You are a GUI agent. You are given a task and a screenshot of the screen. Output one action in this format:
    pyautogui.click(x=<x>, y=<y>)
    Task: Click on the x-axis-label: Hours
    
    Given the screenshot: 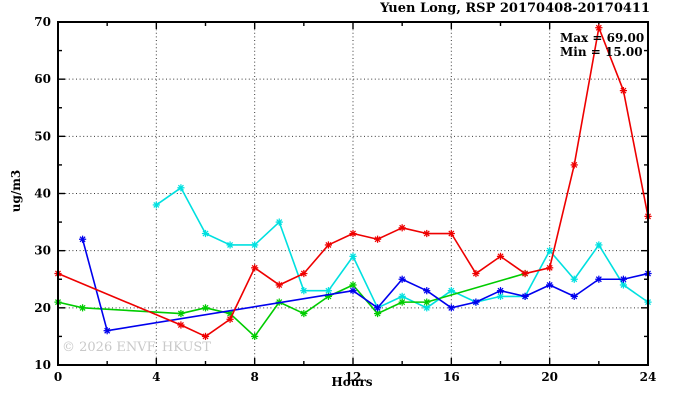 What is the action you would take?
    pyautogui.click(x=352, y=382)
    